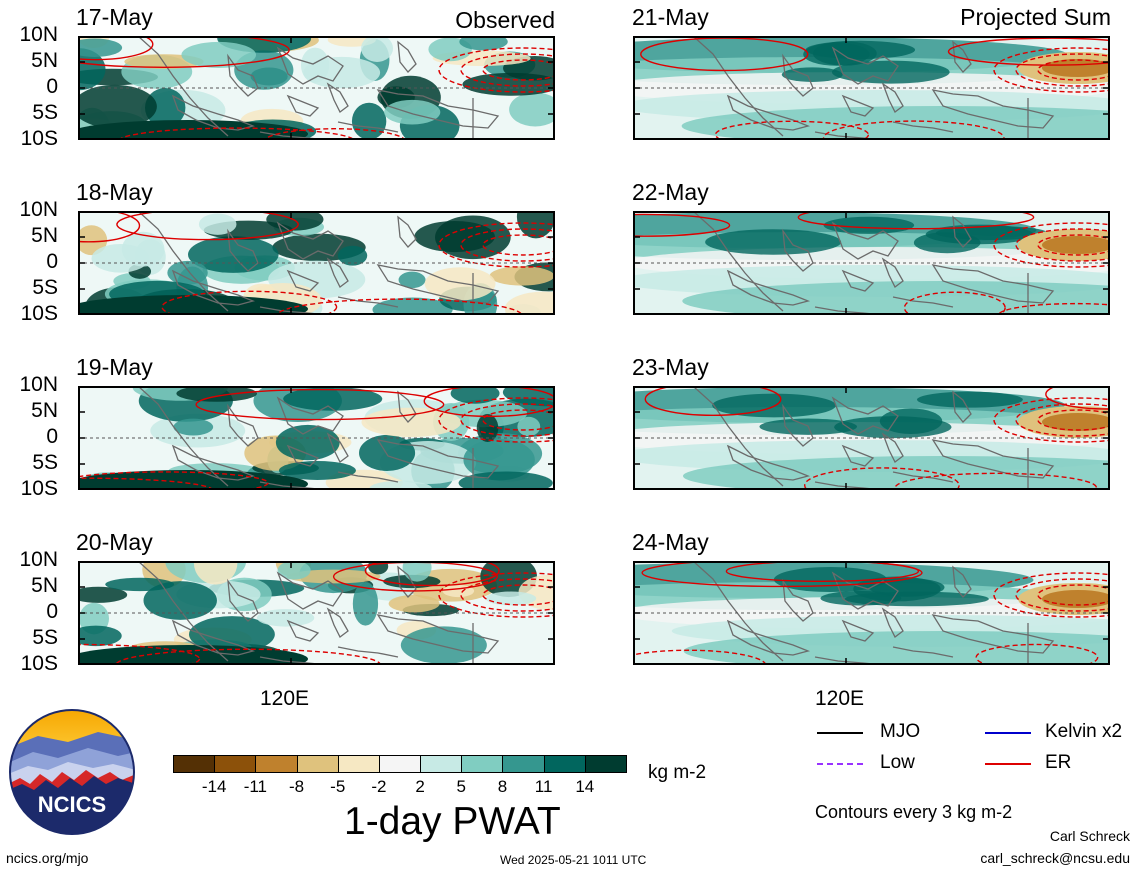 This screenshot has height=873, width=1135. I want to click on colorbar-tick-label: -2, so click(379, 786).